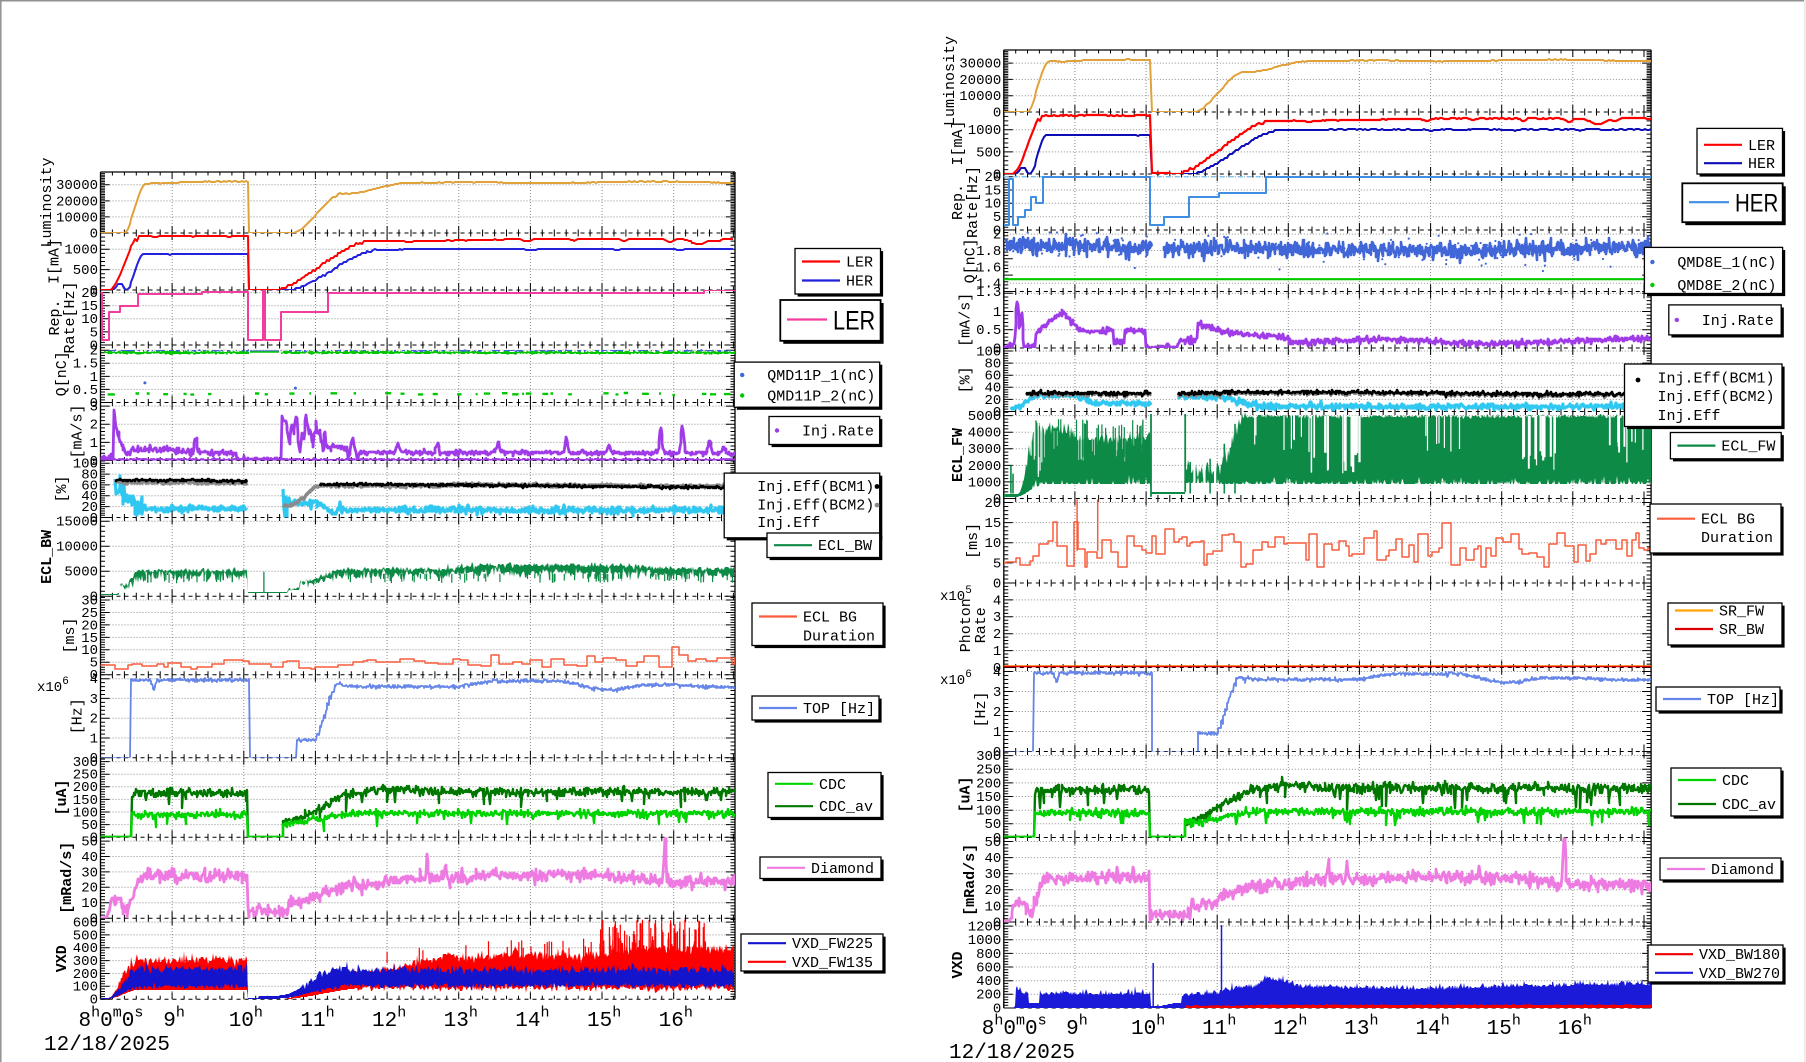  What do you see at coordinates (832, 963) in the screenshot?
I see `svg-text: VXD_FW135` at bounding box center [832, 963].